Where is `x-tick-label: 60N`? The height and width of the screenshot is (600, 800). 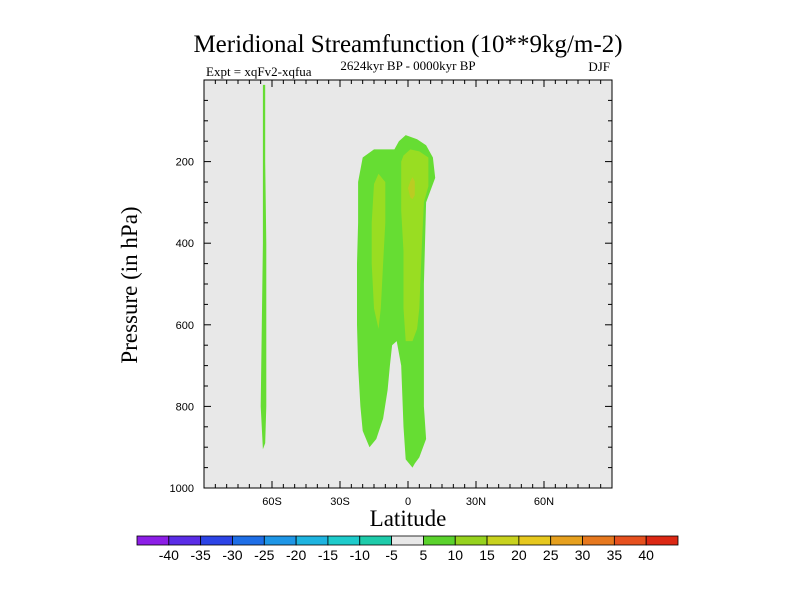
x-tick-label: 60N is located at coordinates (544, 502).